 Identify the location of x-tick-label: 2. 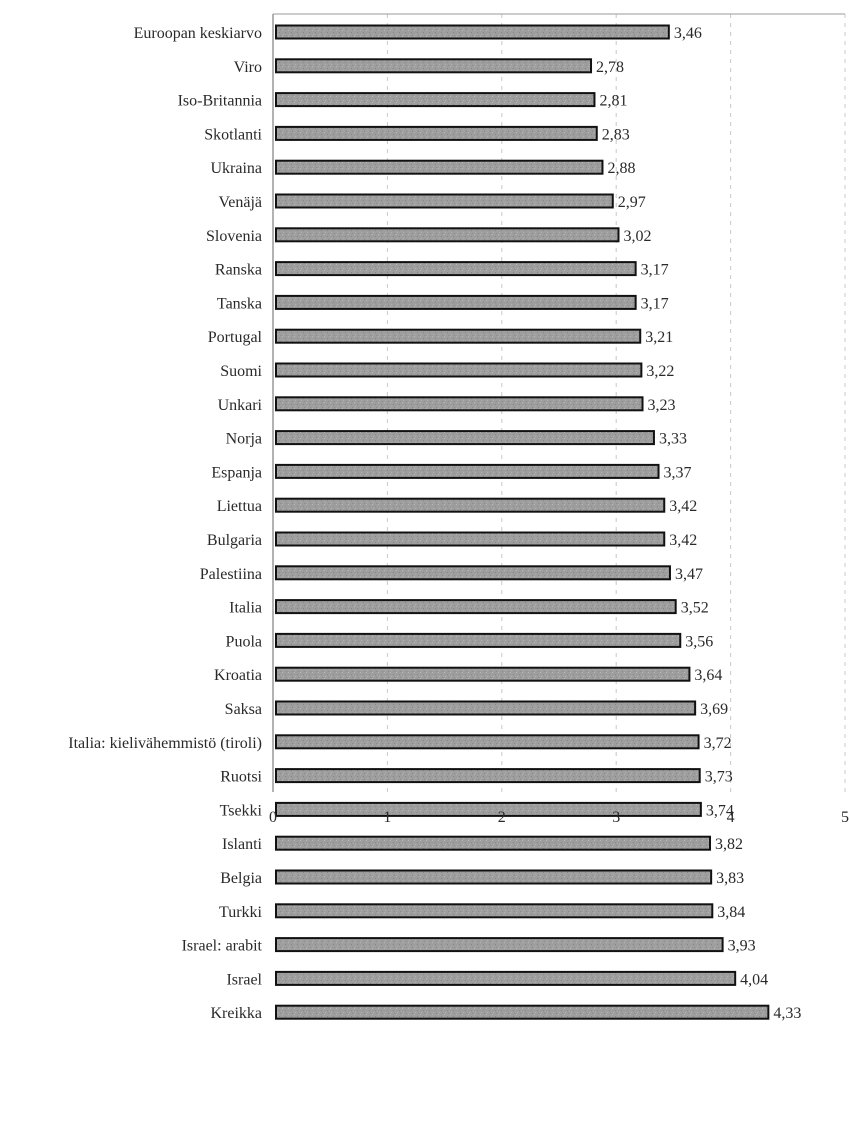
(502, 817).